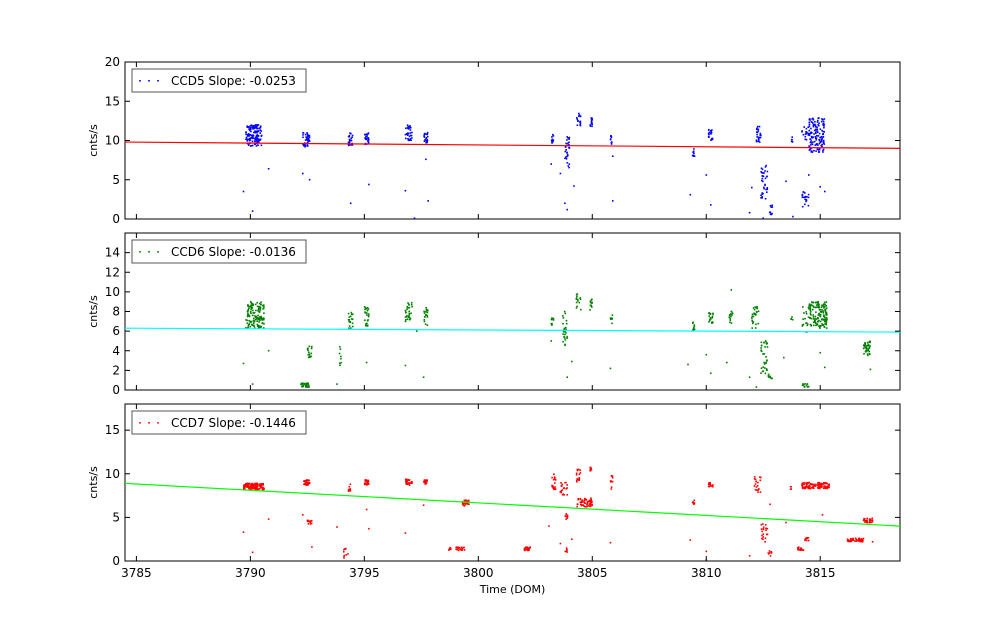 This screenshot has height=624, width=1000. What do you see at coordinates (116, 517) in the screenshot?
I see `ccd7-ytick-label: 5` at bounding box center [116, 517].